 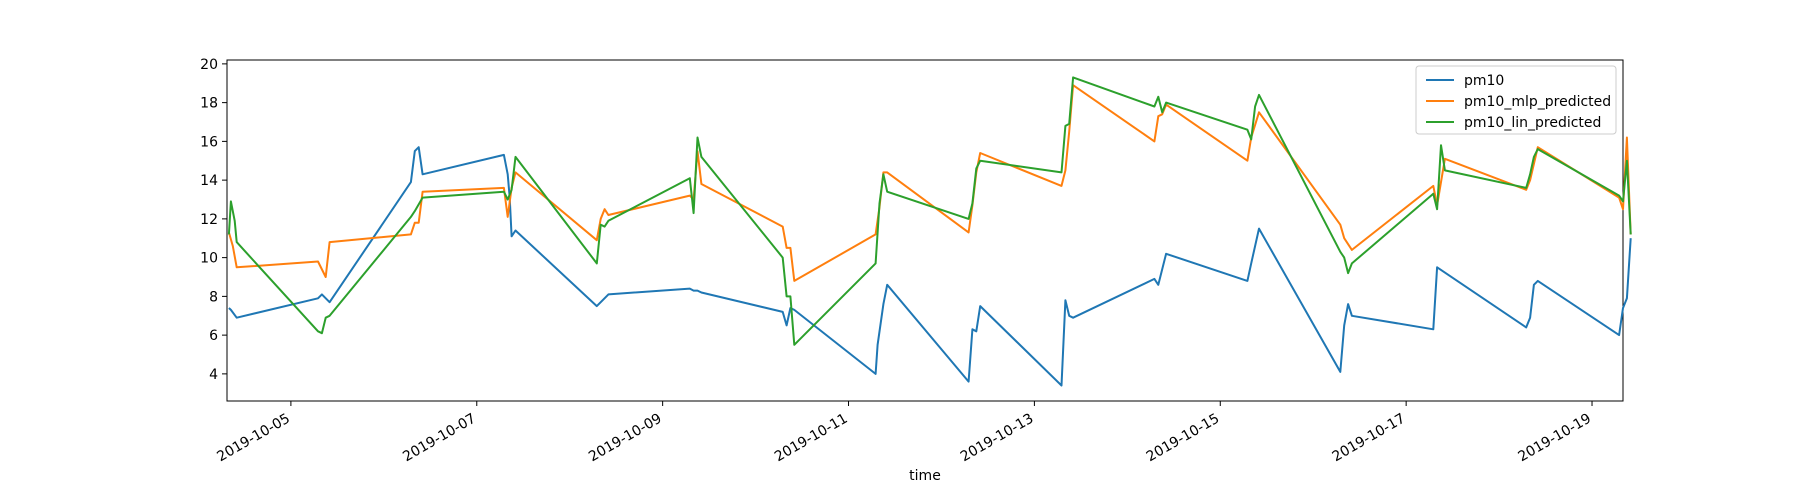 What do you see at coordinates (997, 438) in the screenshot?
I see `x-tick-label: 2019-10-13` at bounding box center [997, 438].